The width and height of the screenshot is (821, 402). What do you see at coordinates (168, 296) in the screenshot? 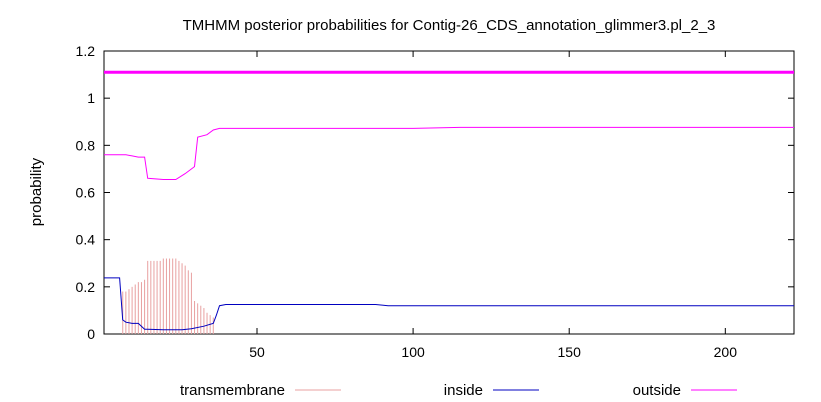
I see `series-transmembrane` at bounding box center [168, 296].